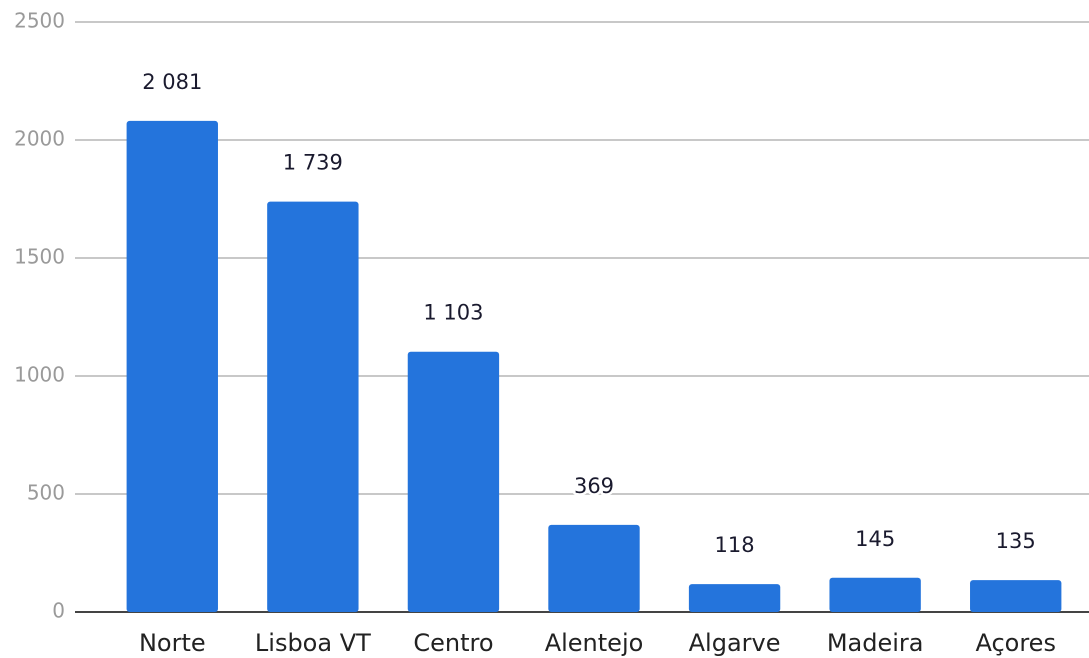  Describe the element at coordinates (594, 643) in the screenshot. I see `x-tick-label: Alentejo` at that location.